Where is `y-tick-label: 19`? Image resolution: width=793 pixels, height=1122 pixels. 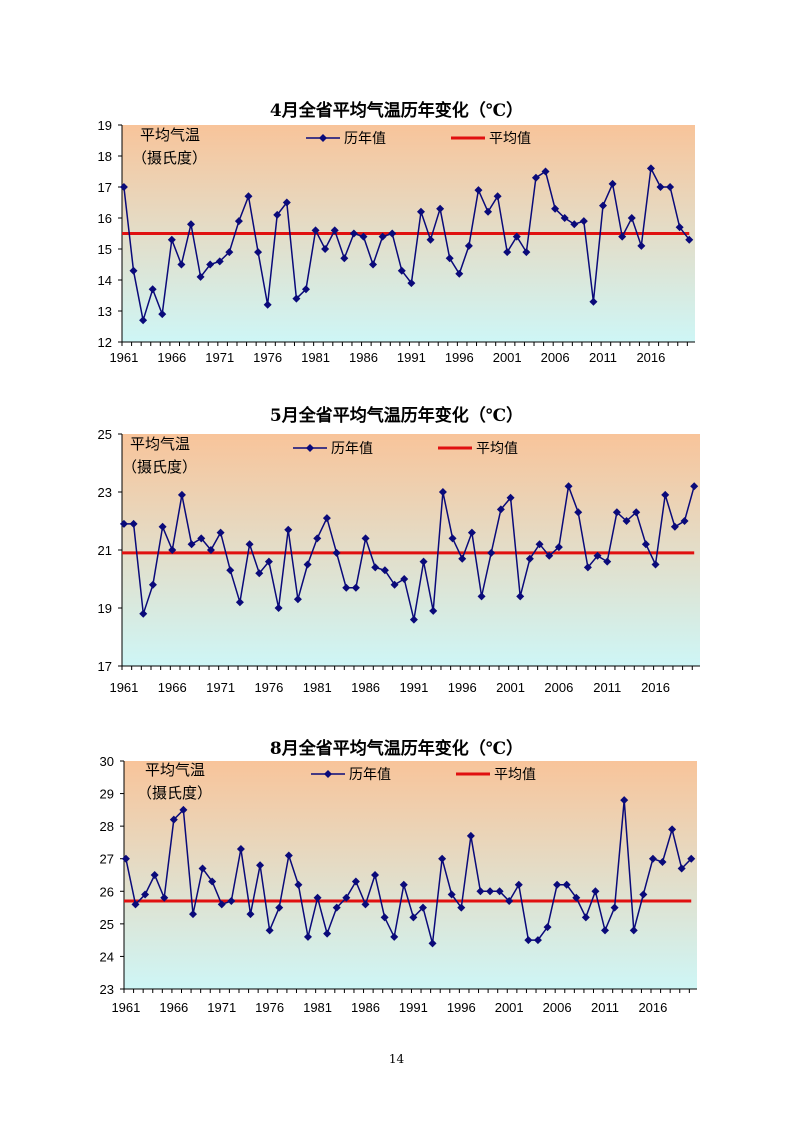
y-tick-label: 19 is located at coordinates (105, 608).